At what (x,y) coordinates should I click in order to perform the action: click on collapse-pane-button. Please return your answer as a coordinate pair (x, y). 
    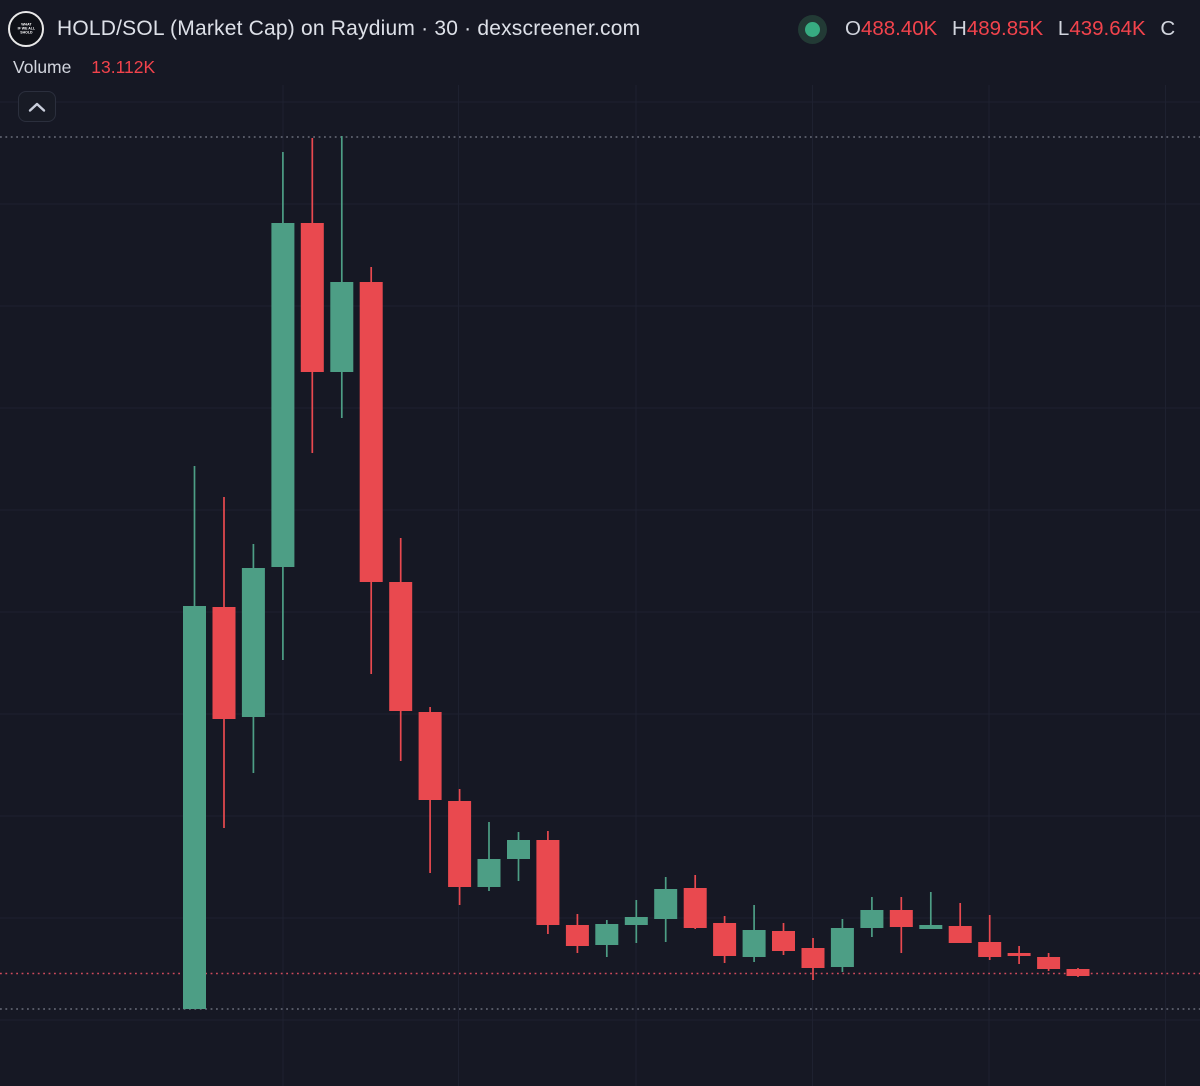
    Looking at the image, I should click on (37, 106).